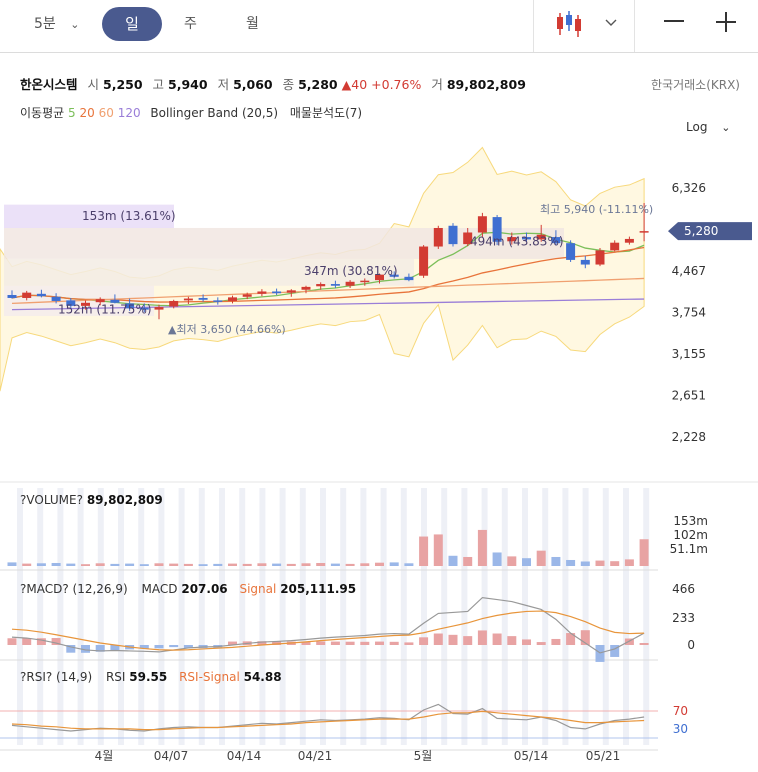  Describe the element at coordinates (209, 677) in the screenshot. I see `rsi-signal-label: RSI-Signal` at that location.